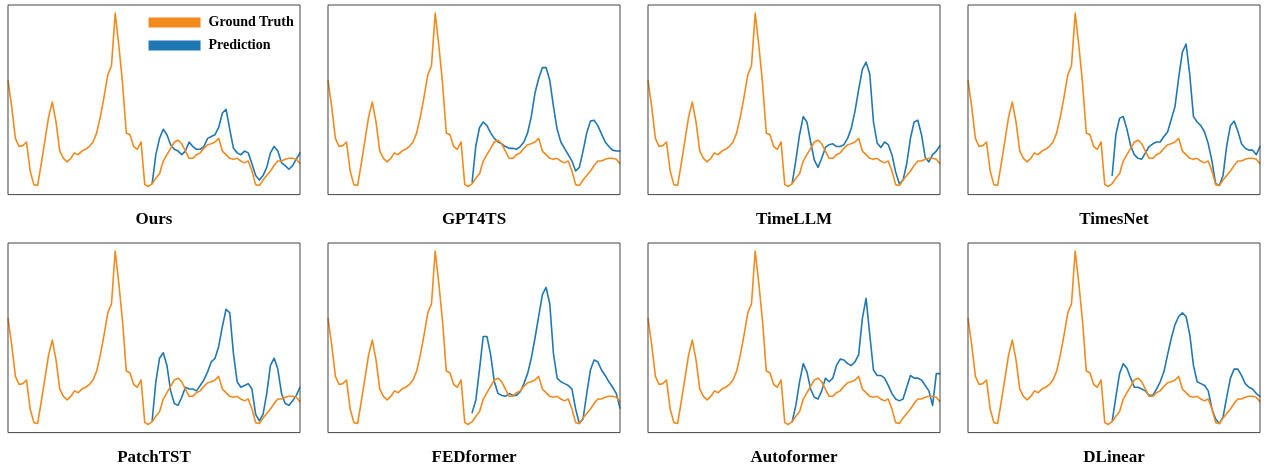 This screenshot has height=475, width=1281. What do you see at coordinates (154, 219) in the screenshot?
I see `text: Ours` at bounding box center [154, 219].